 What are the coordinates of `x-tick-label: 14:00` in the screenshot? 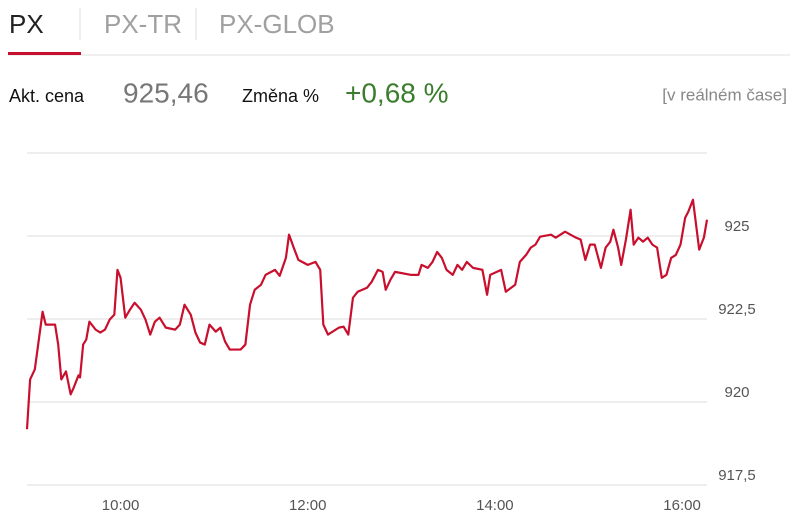 It's located at (495, 505).